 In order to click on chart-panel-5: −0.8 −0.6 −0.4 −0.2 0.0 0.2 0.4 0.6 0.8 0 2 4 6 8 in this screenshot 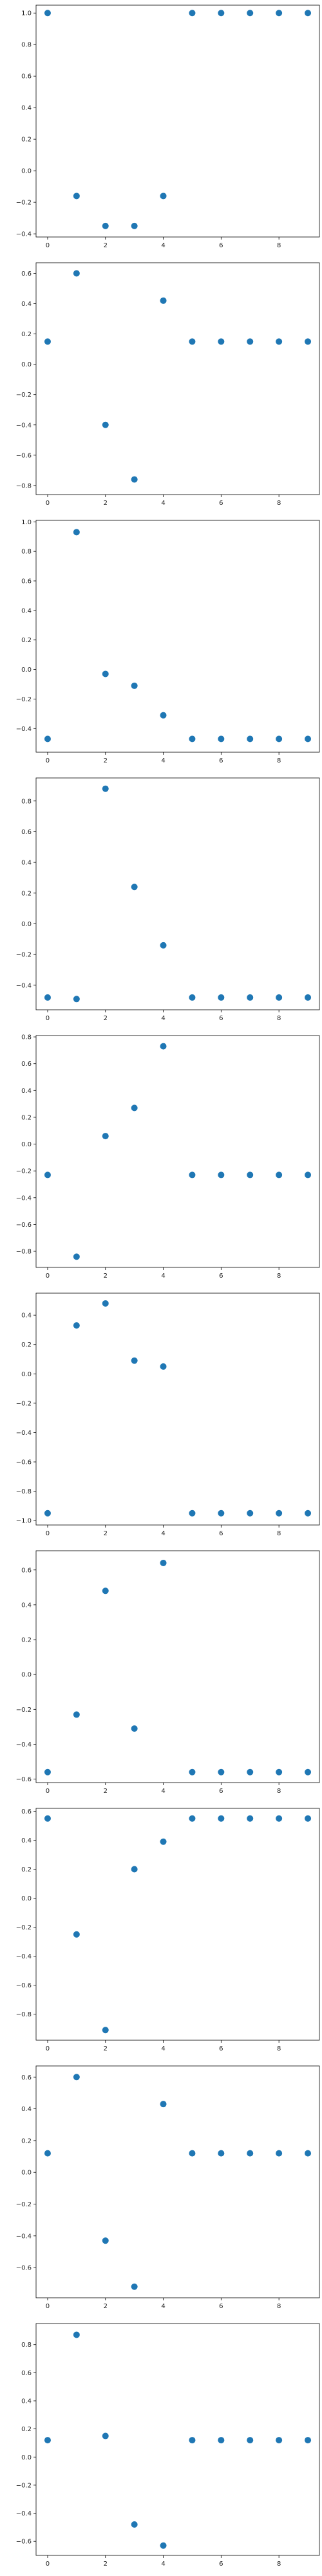, I will do `click(168, 1157)`.